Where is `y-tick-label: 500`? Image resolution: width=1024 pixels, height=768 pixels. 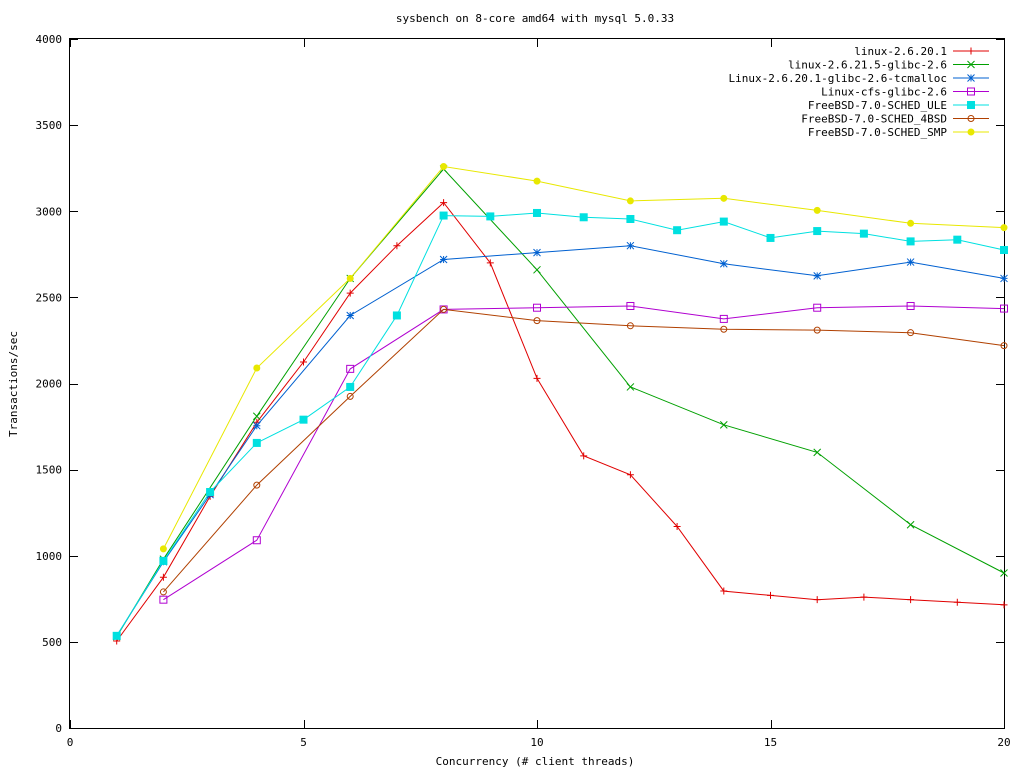 y-tick-label: 500 is located at coordinates (52, 642).